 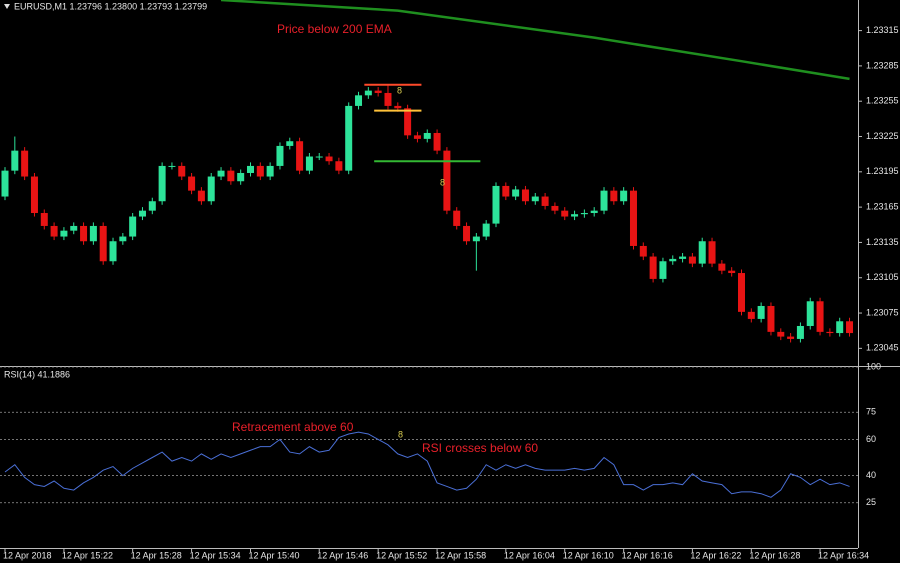 What do you see at coordinates (882, 348) in the screenshot?
I see `y-tick-label: 1.23045` at bounding box center [882, 348].